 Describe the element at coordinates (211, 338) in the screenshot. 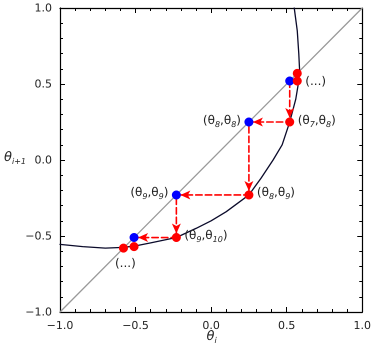

I see `x-axis-title: θ$_{i}$` at that location.